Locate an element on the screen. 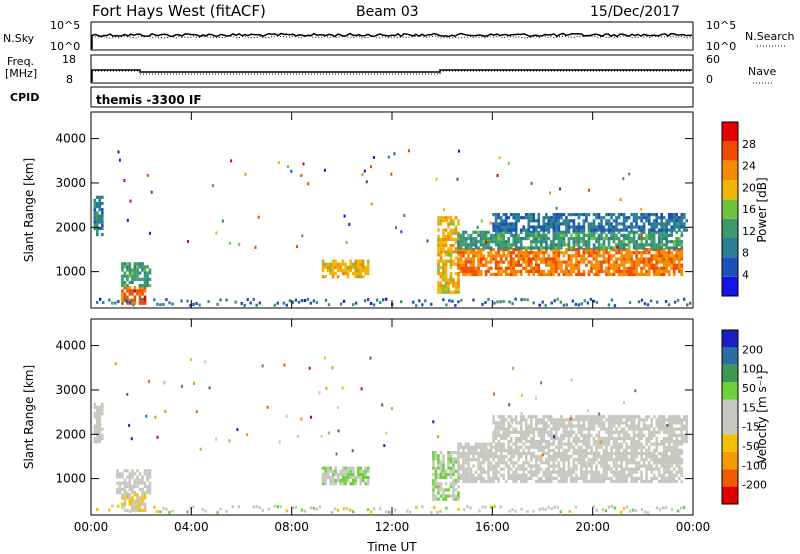  heatmap-cell-1937 is located at coordinates (531, 183).